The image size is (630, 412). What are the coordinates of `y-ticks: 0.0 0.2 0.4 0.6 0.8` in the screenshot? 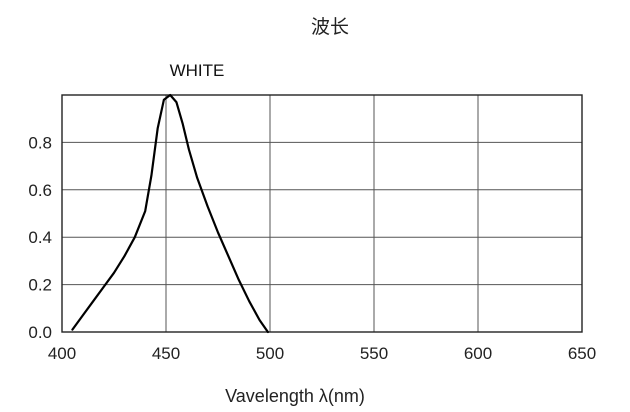 It's located at (40, 237).